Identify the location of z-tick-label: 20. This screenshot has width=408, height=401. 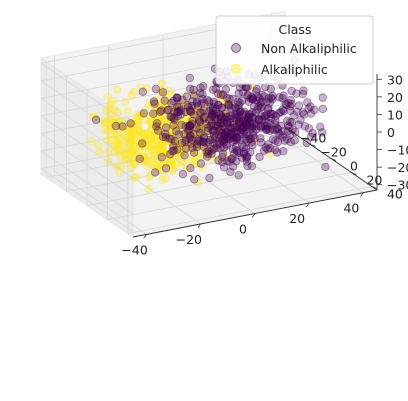
(395, 97).